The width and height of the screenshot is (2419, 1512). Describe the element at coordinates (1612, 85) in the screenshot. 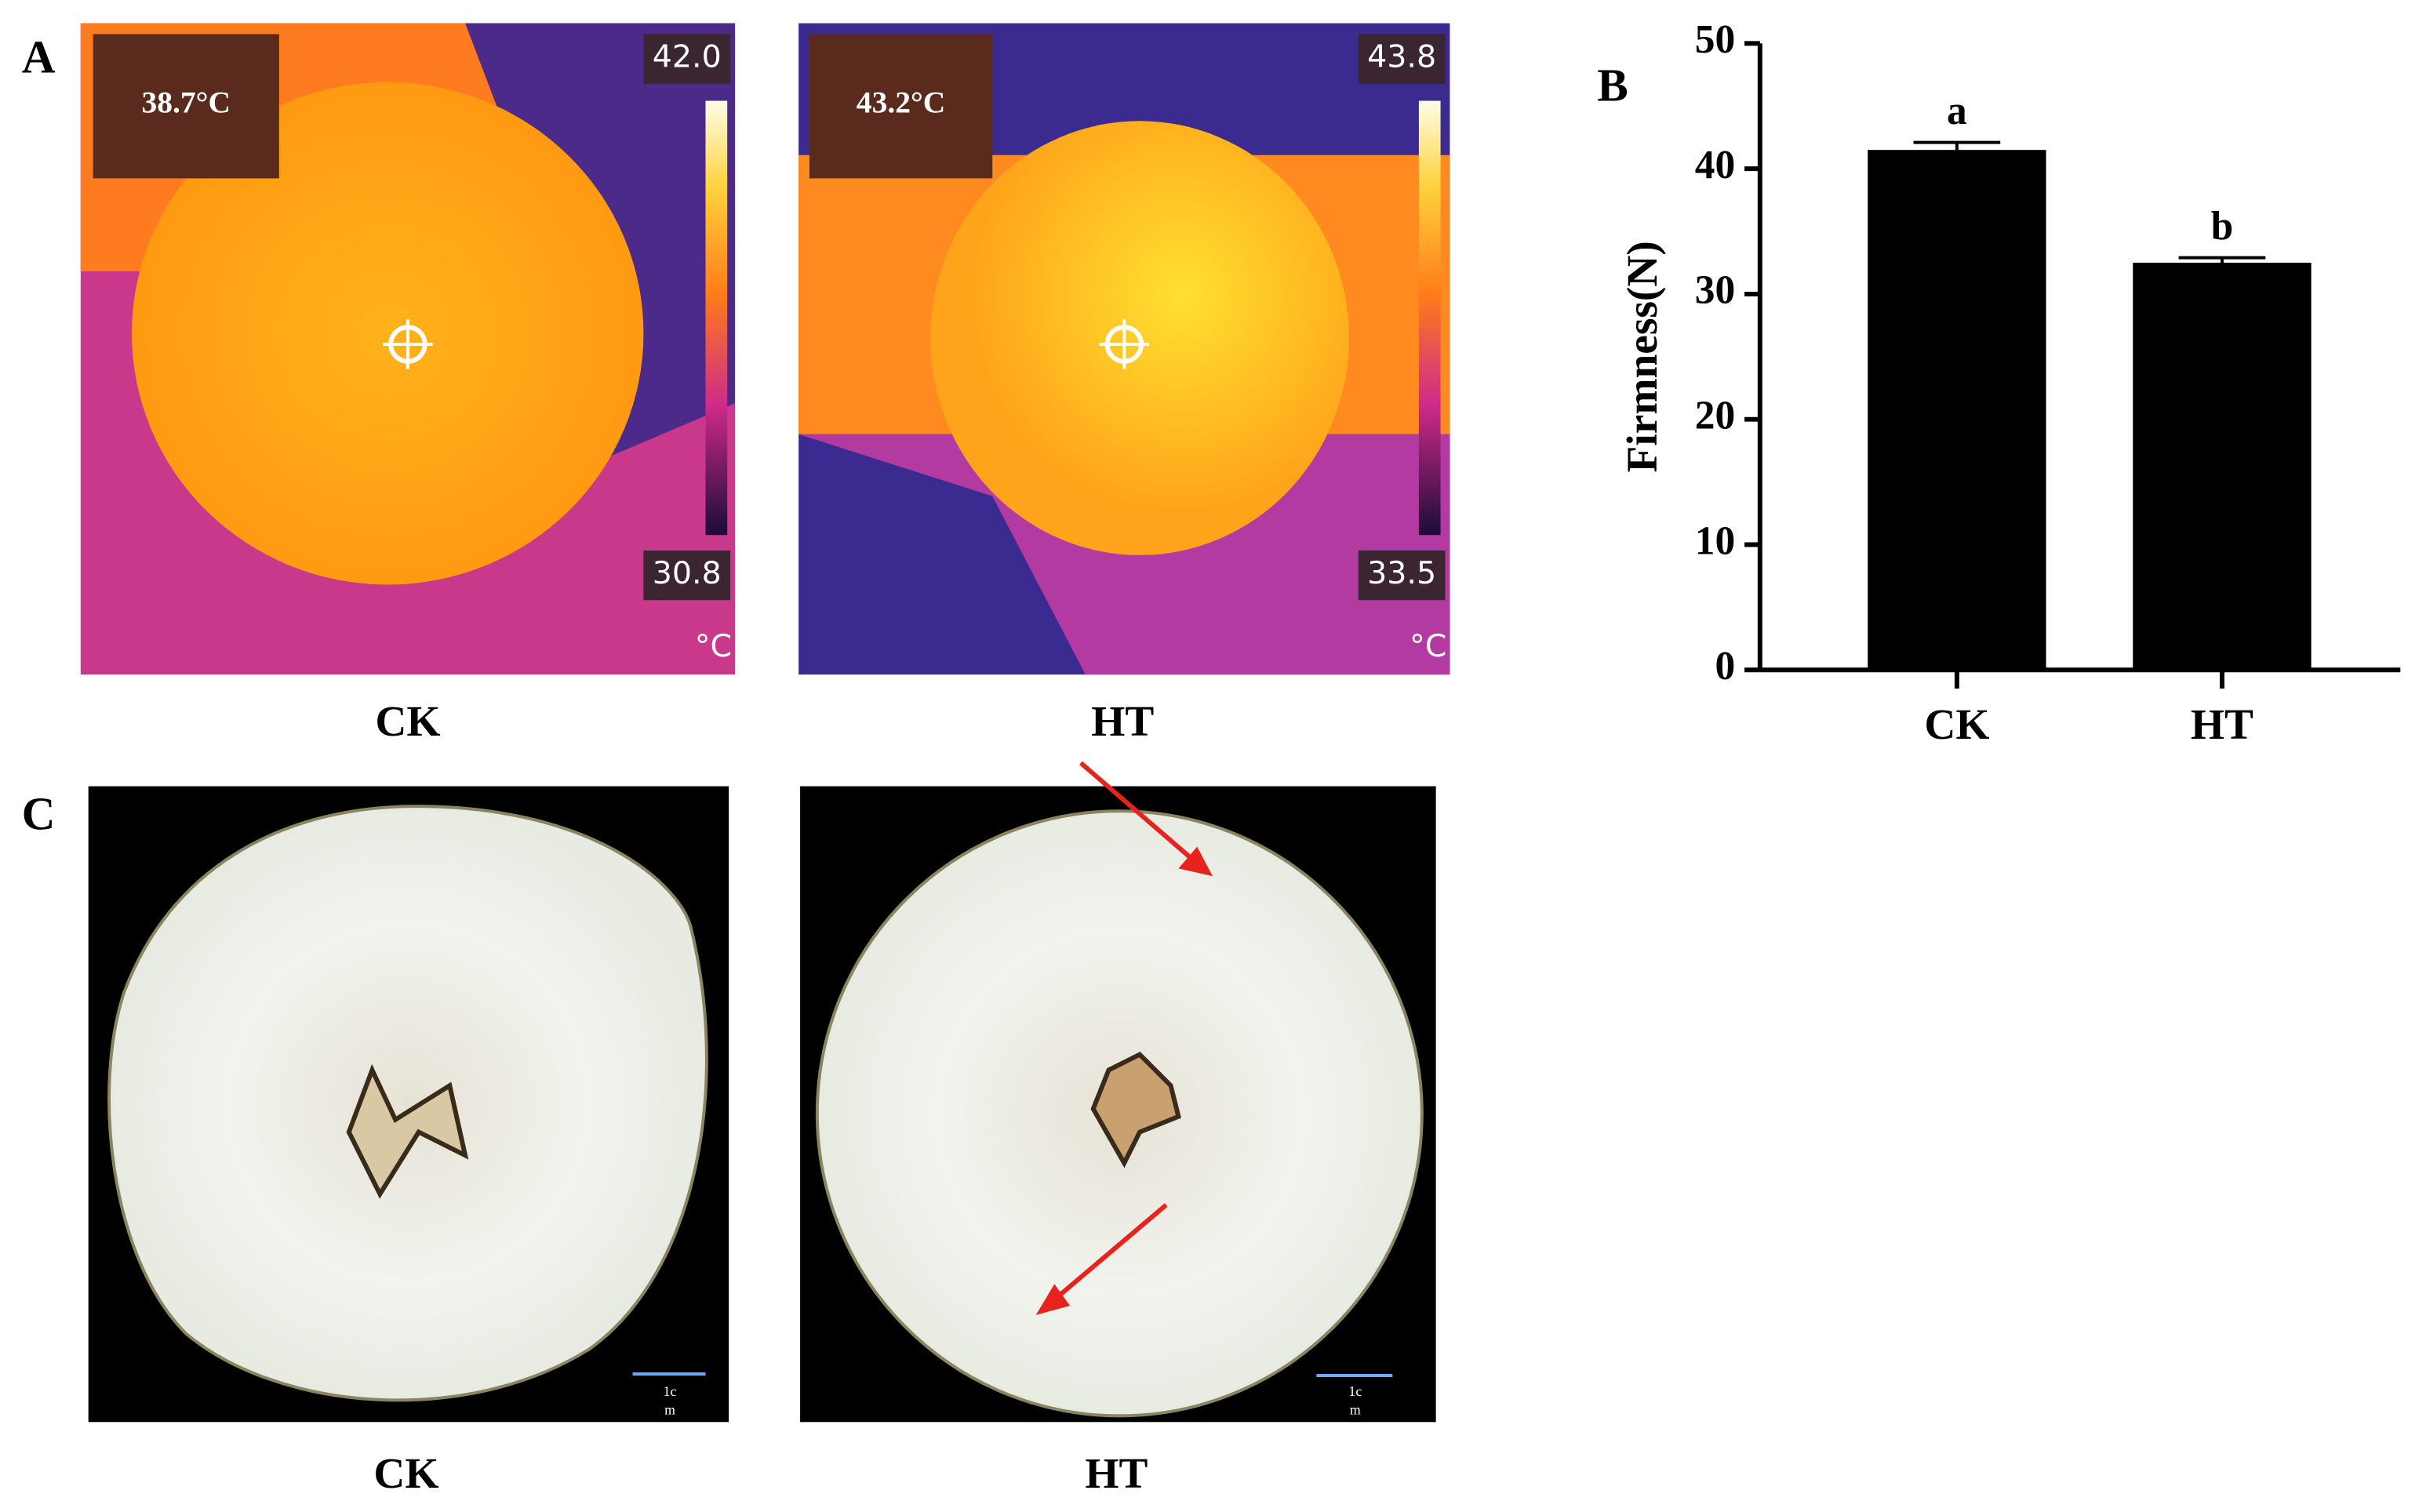

I see `panel-label: B` at that location.